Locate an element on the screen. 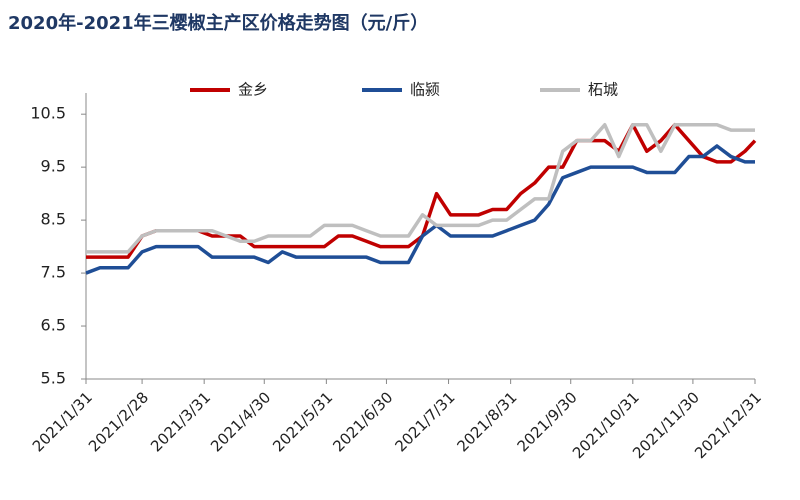 This screenshot has height=500, width=800. y-tick-label: 8.5 is located at coordinates (53, 219).